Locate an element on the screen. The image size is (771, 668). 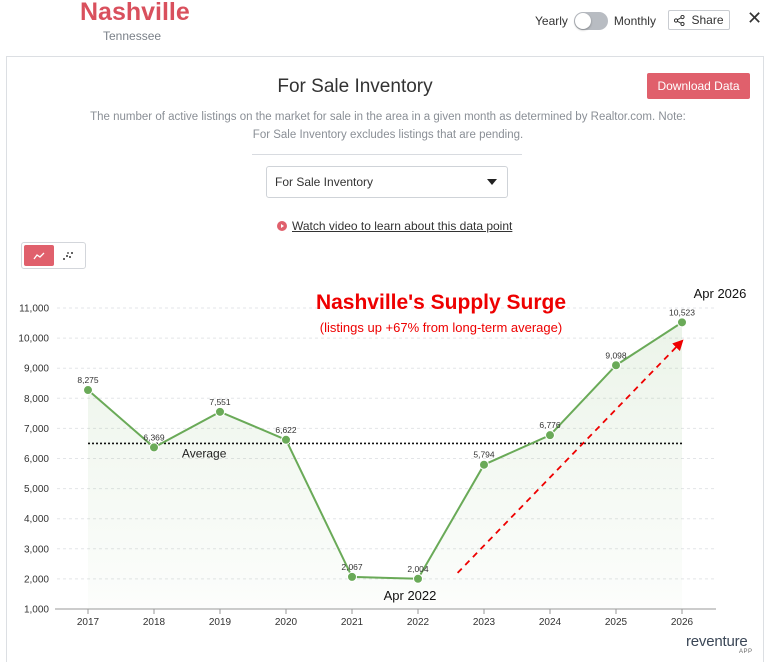
y-tick-label: 1,000 is located at coordinates (36, 610).